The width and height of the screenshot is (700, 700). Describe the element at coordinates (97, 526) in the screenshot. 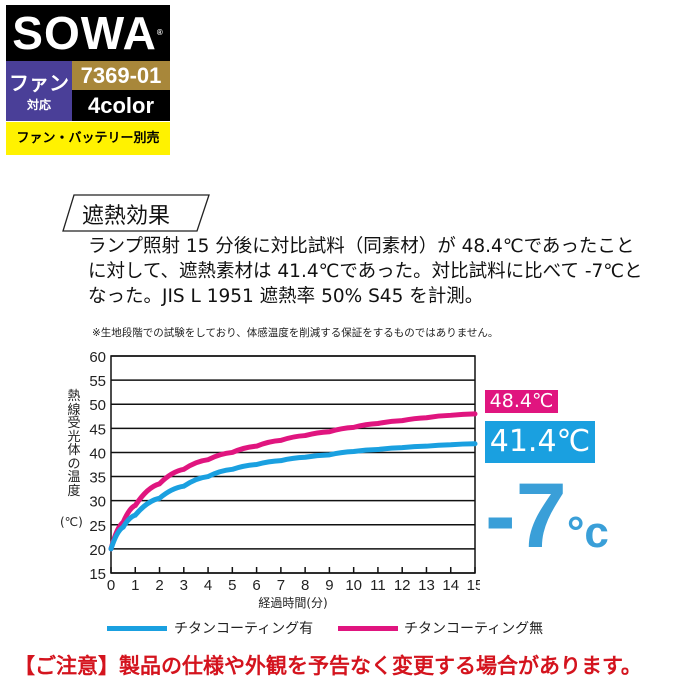

I see `y-tick-label: 25` at that location.